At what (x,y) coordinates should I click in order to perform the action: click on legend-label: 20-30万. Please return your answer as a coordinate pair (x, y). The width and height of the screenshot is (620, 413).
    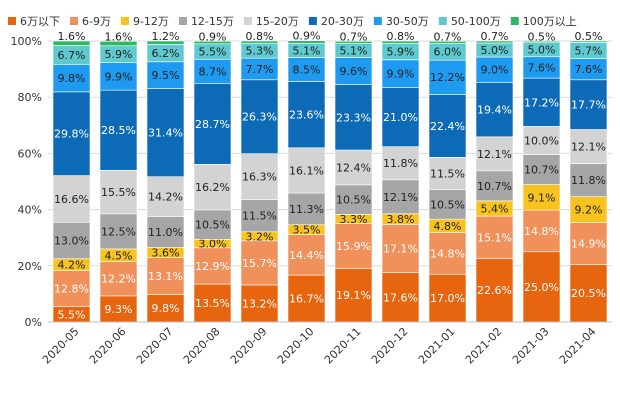
    Looking at the image, I should click on (342, 21).